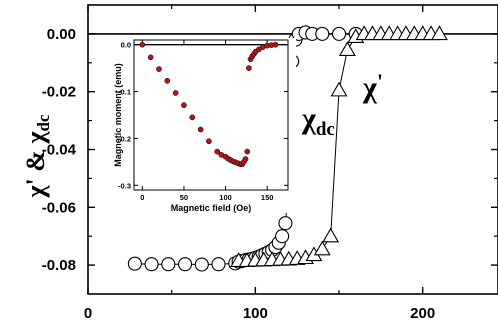 Image resolution: width=498 pixels, height=330 pixels. Describe the element at coordinates (59, 92) in the screenshot. I see `y-tick-label: -0.02` at that location.